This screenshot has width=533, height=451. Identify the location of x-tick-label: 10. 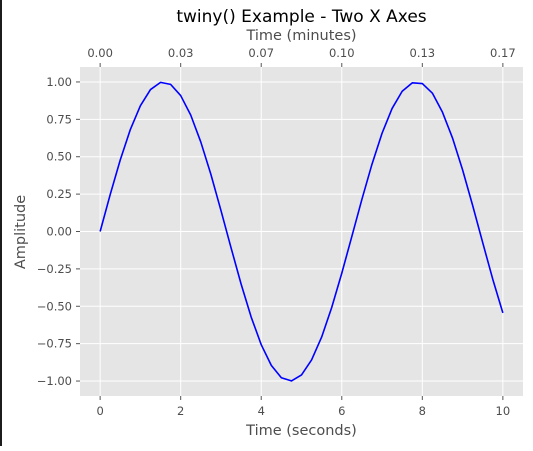
(503, 411).